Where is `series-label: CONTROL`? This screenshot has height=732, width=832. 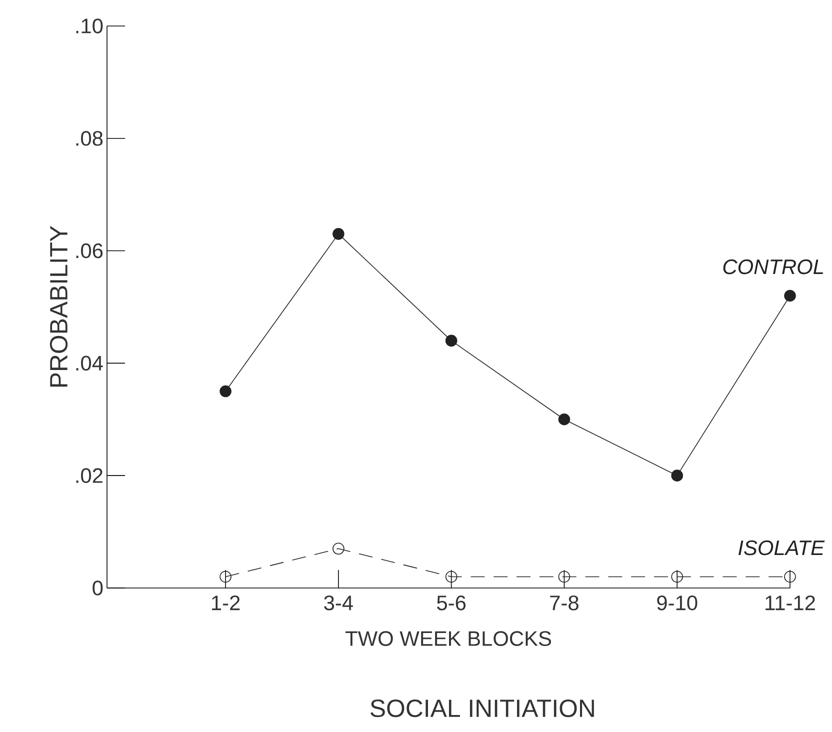
series-label: CONTROL is located at coordinates (773, 266).